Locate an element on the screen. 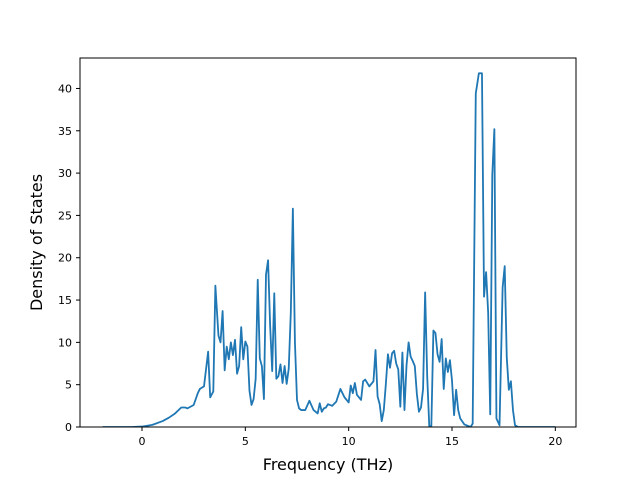  x-tick-label: 0 is located at coordinates (142, 441).